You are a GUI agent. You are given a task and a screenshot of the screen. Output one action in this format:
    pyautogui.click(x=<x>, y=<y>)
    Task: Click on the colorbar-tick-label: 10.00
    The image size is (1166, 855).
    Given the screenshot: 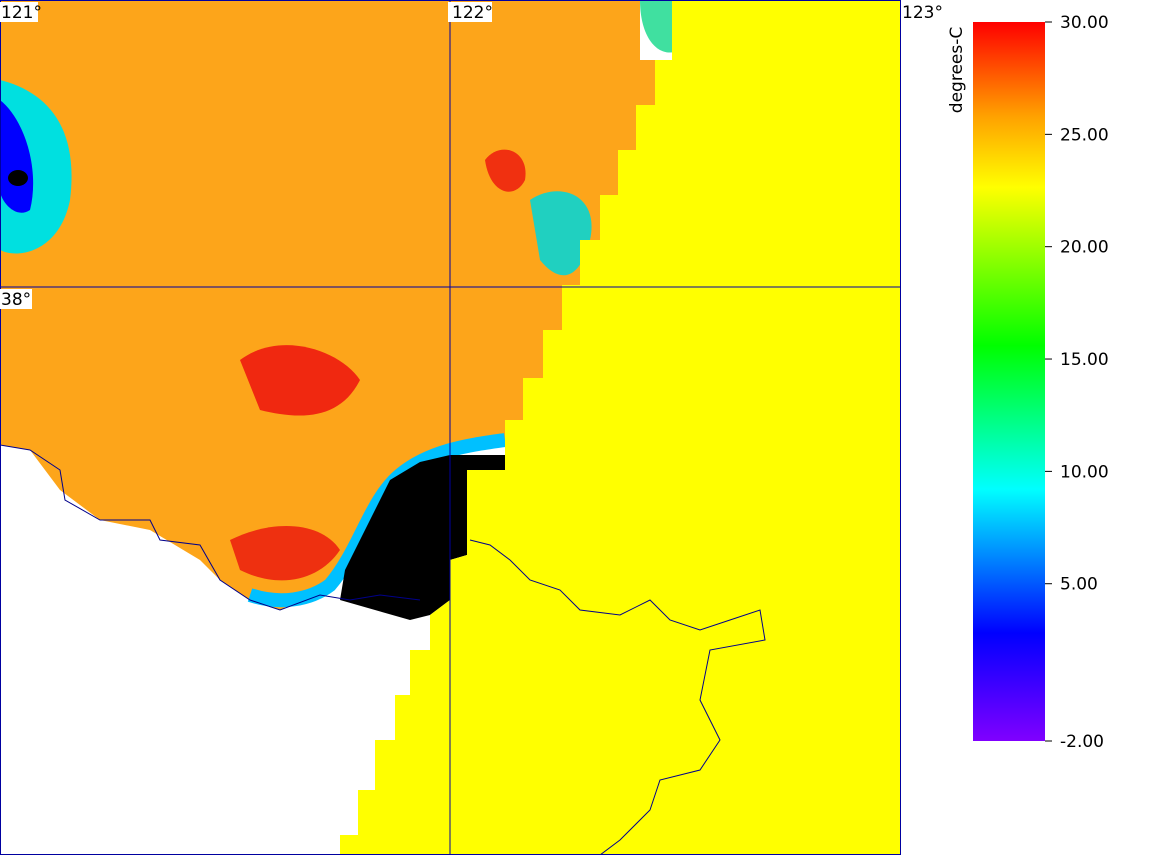 What is the action you would take?
    pyautogui.click(x=1084, y=472)
    